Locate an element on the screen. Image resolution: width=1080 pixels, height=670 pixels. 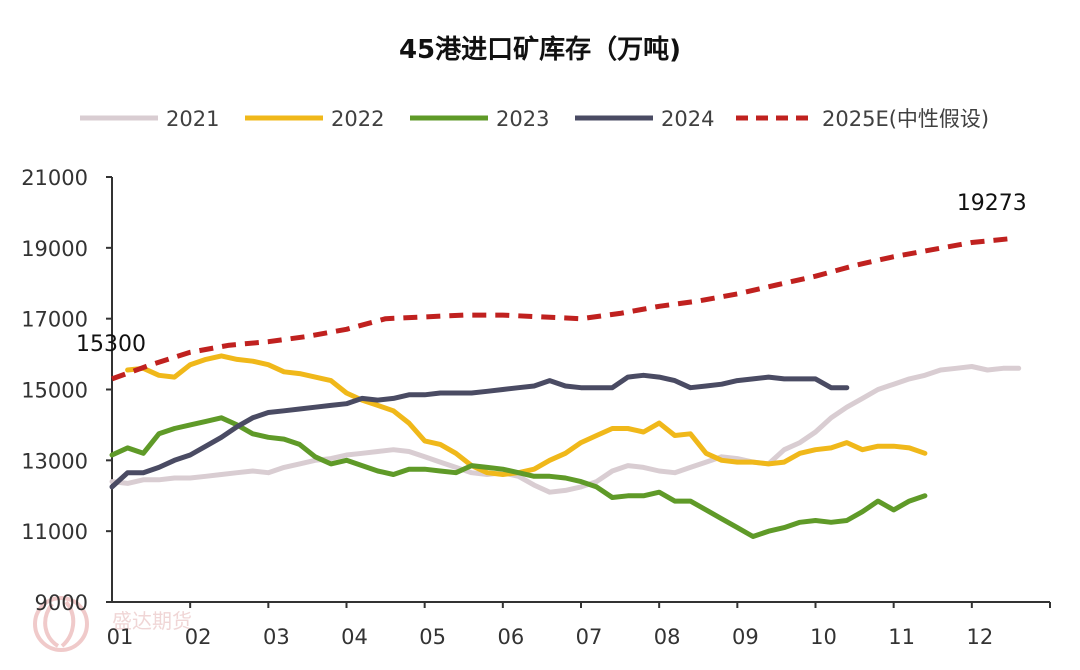
x-tick-label: 05 is located at coordinates (432, 637).